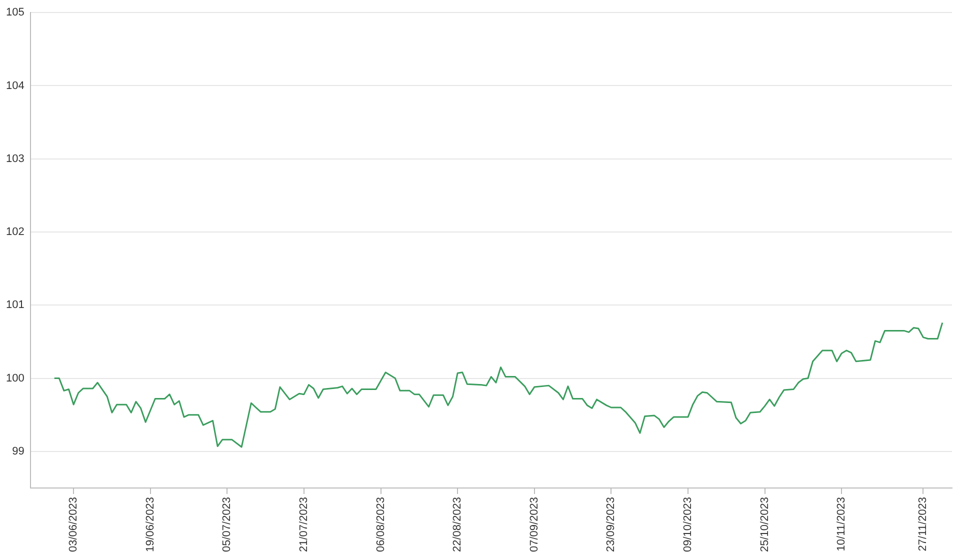  What do you see at coordinates (923, 524) in the screenshot?
I see `x-tick-label: 27/11/2023` at bounding box center [923, 524].